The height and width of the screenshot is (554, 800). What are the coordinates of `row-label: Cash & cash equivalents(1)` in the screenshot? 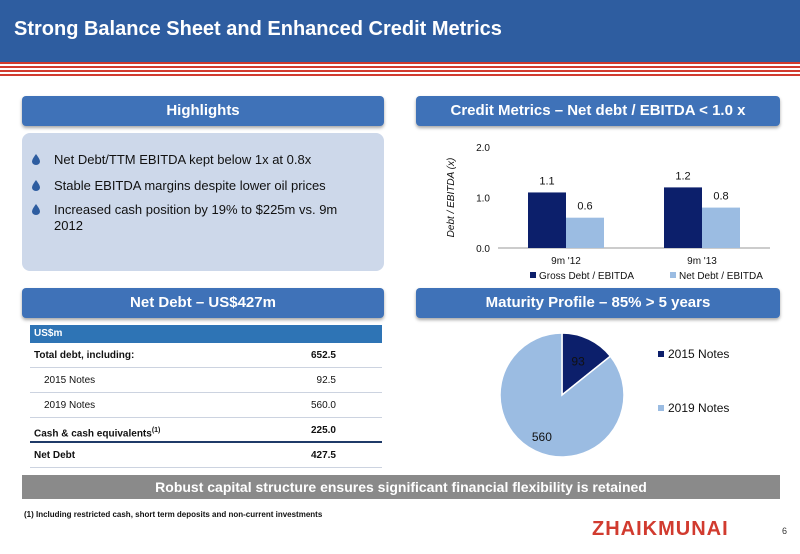 It's located at (97, 432).